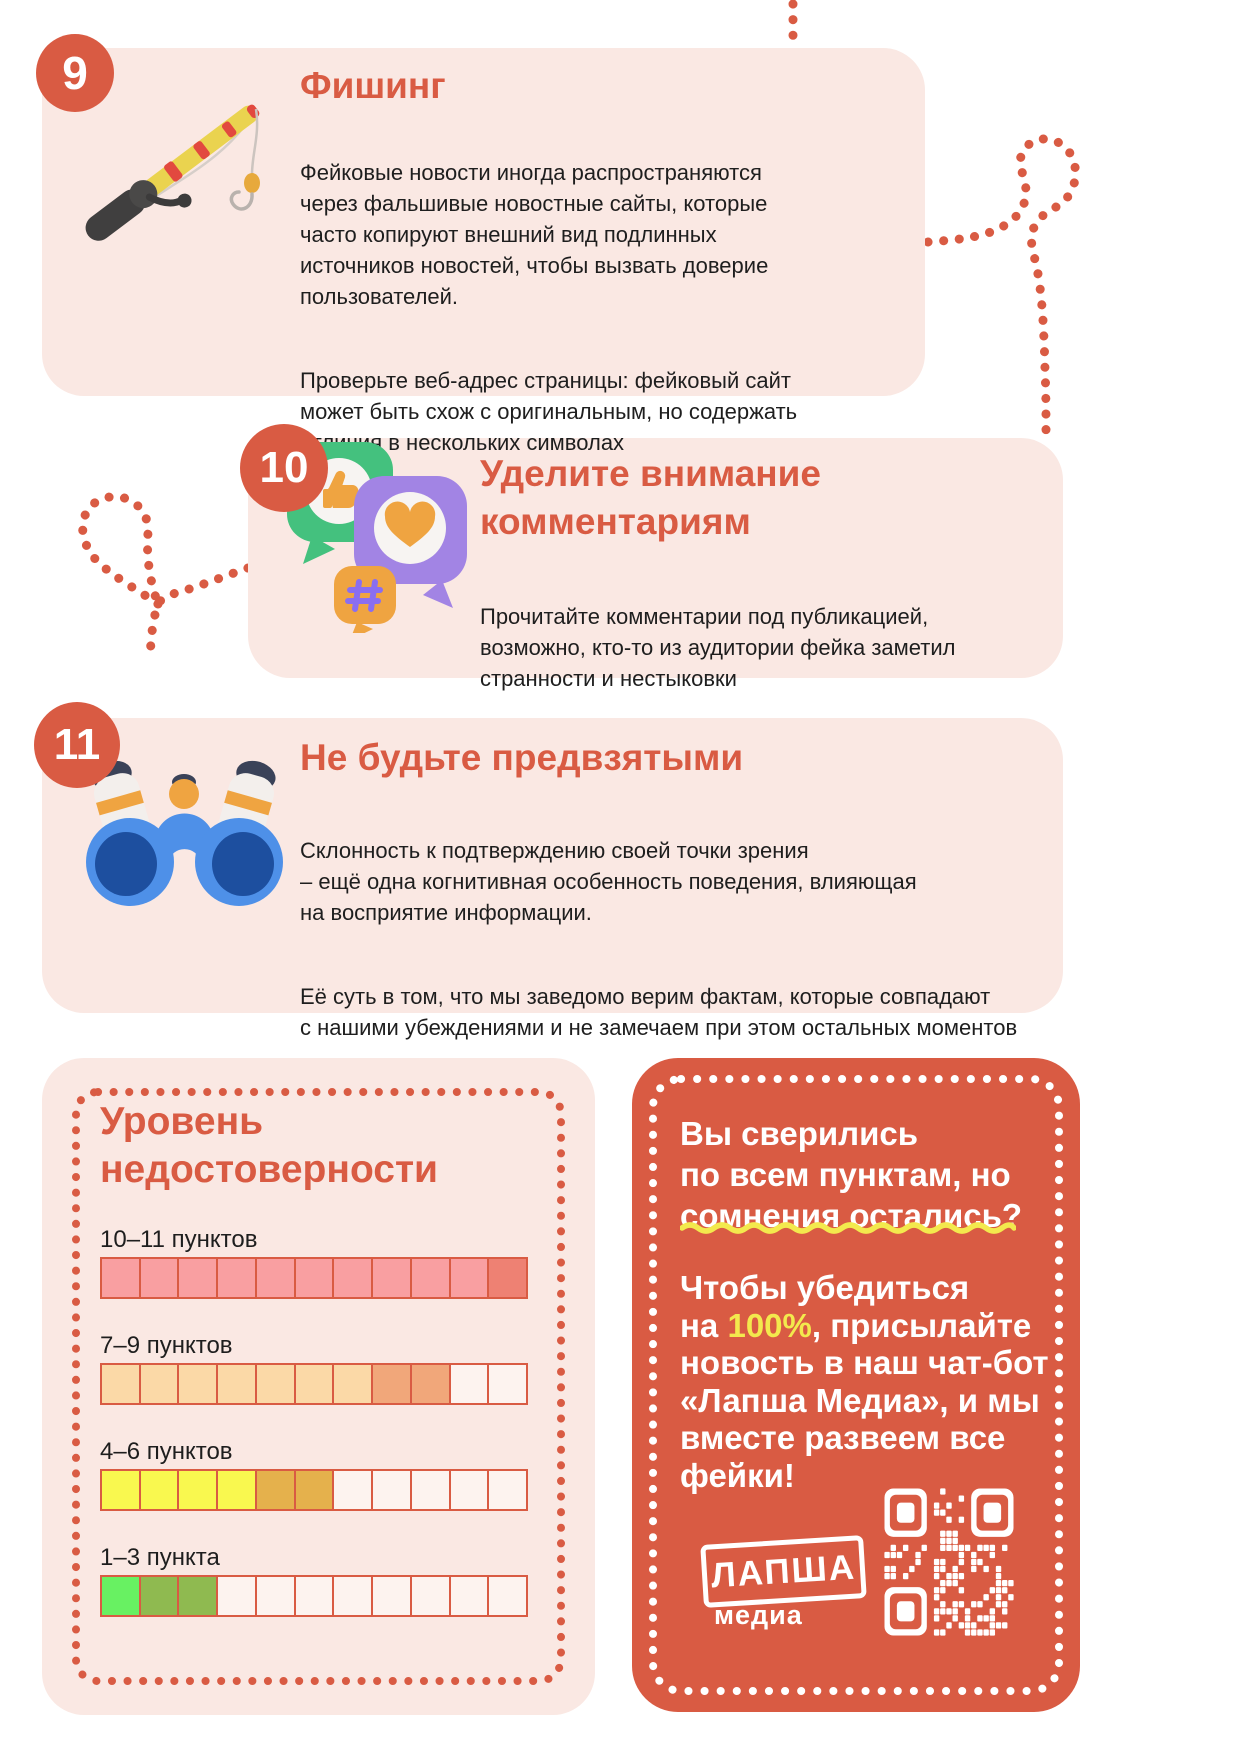 The width and height of the screenshot is (1241, 1754). Describe the element at coordinates (1001, 284) in the screenshot. I see `dotted-squiggle-right` at that location.